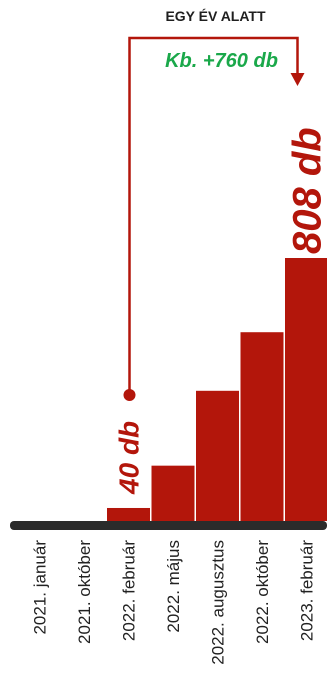 Image resolution: width=327 pixels, height=698 pixels. What do you see at coordinates (84, 592) in the screenshot?
I see `x-tick-label: 2021. október` at bounding box center [84, 592].